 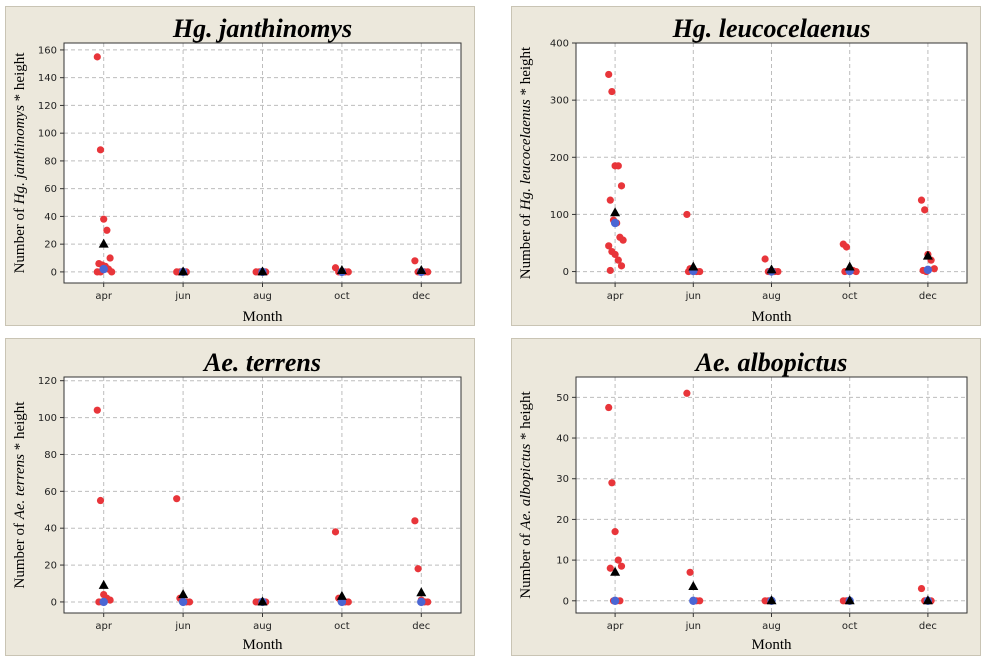 What do you see at coordinates (50, 455) in the screenshot?
I see `y-tick-label: 80` at bounding box center [50, 455].